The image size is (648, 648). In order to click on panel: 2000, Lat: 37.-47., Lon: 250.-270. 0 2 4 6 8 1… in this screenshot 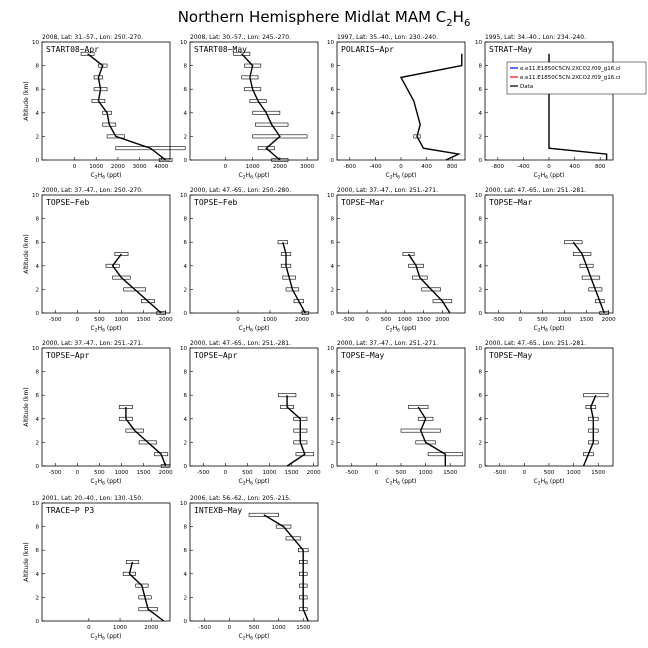, I will do `click(98, 260)`.